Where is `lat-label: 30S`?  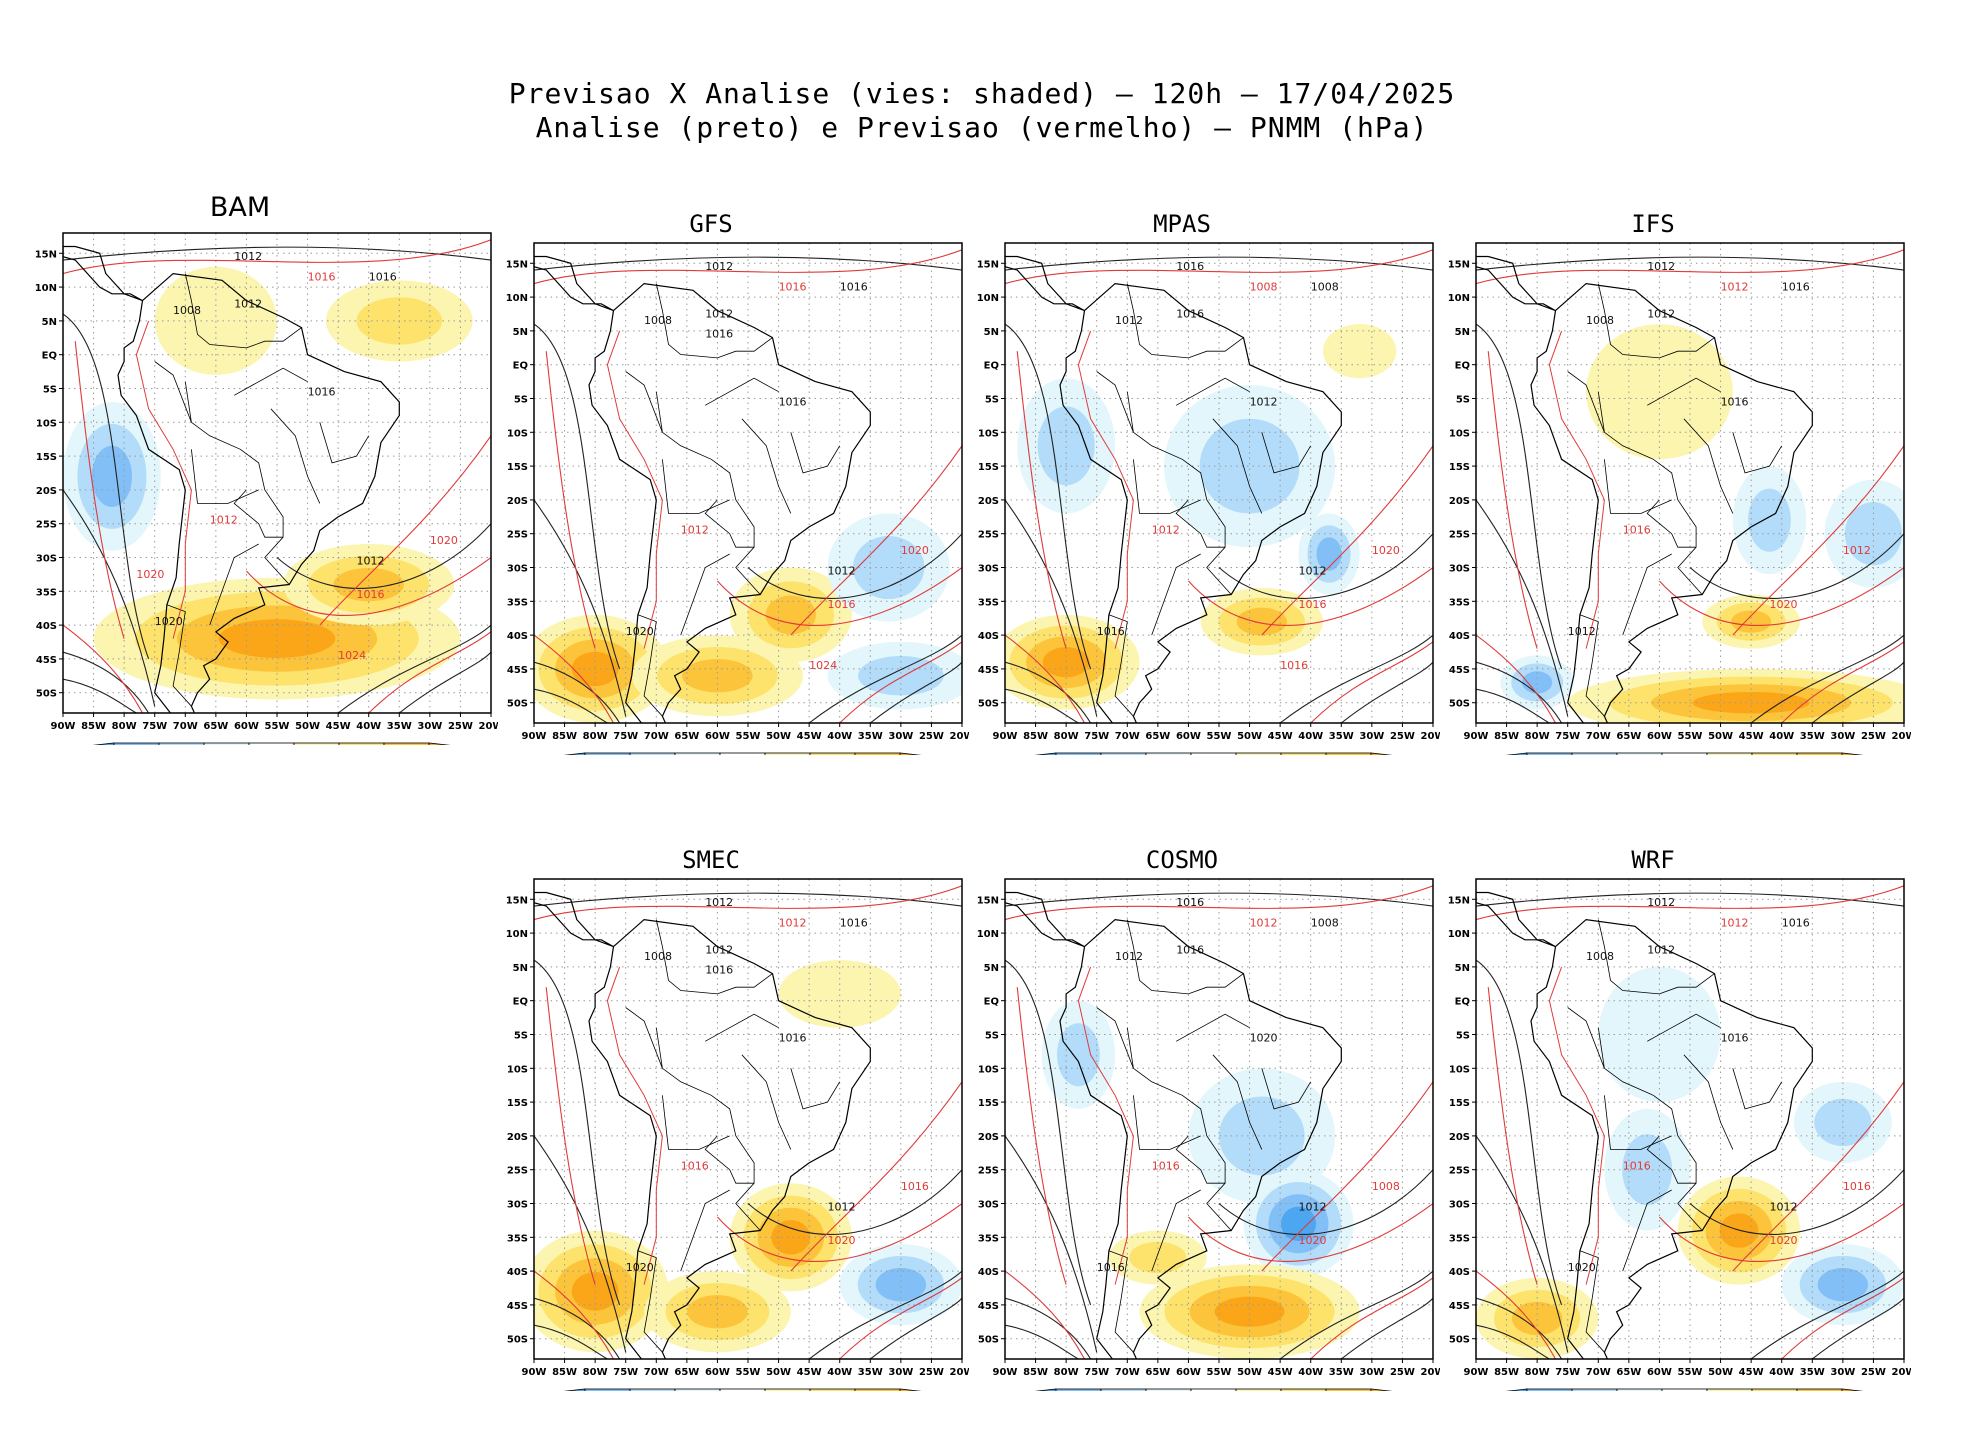
lat-label: 30S is located at coordinates (1459, 1205).